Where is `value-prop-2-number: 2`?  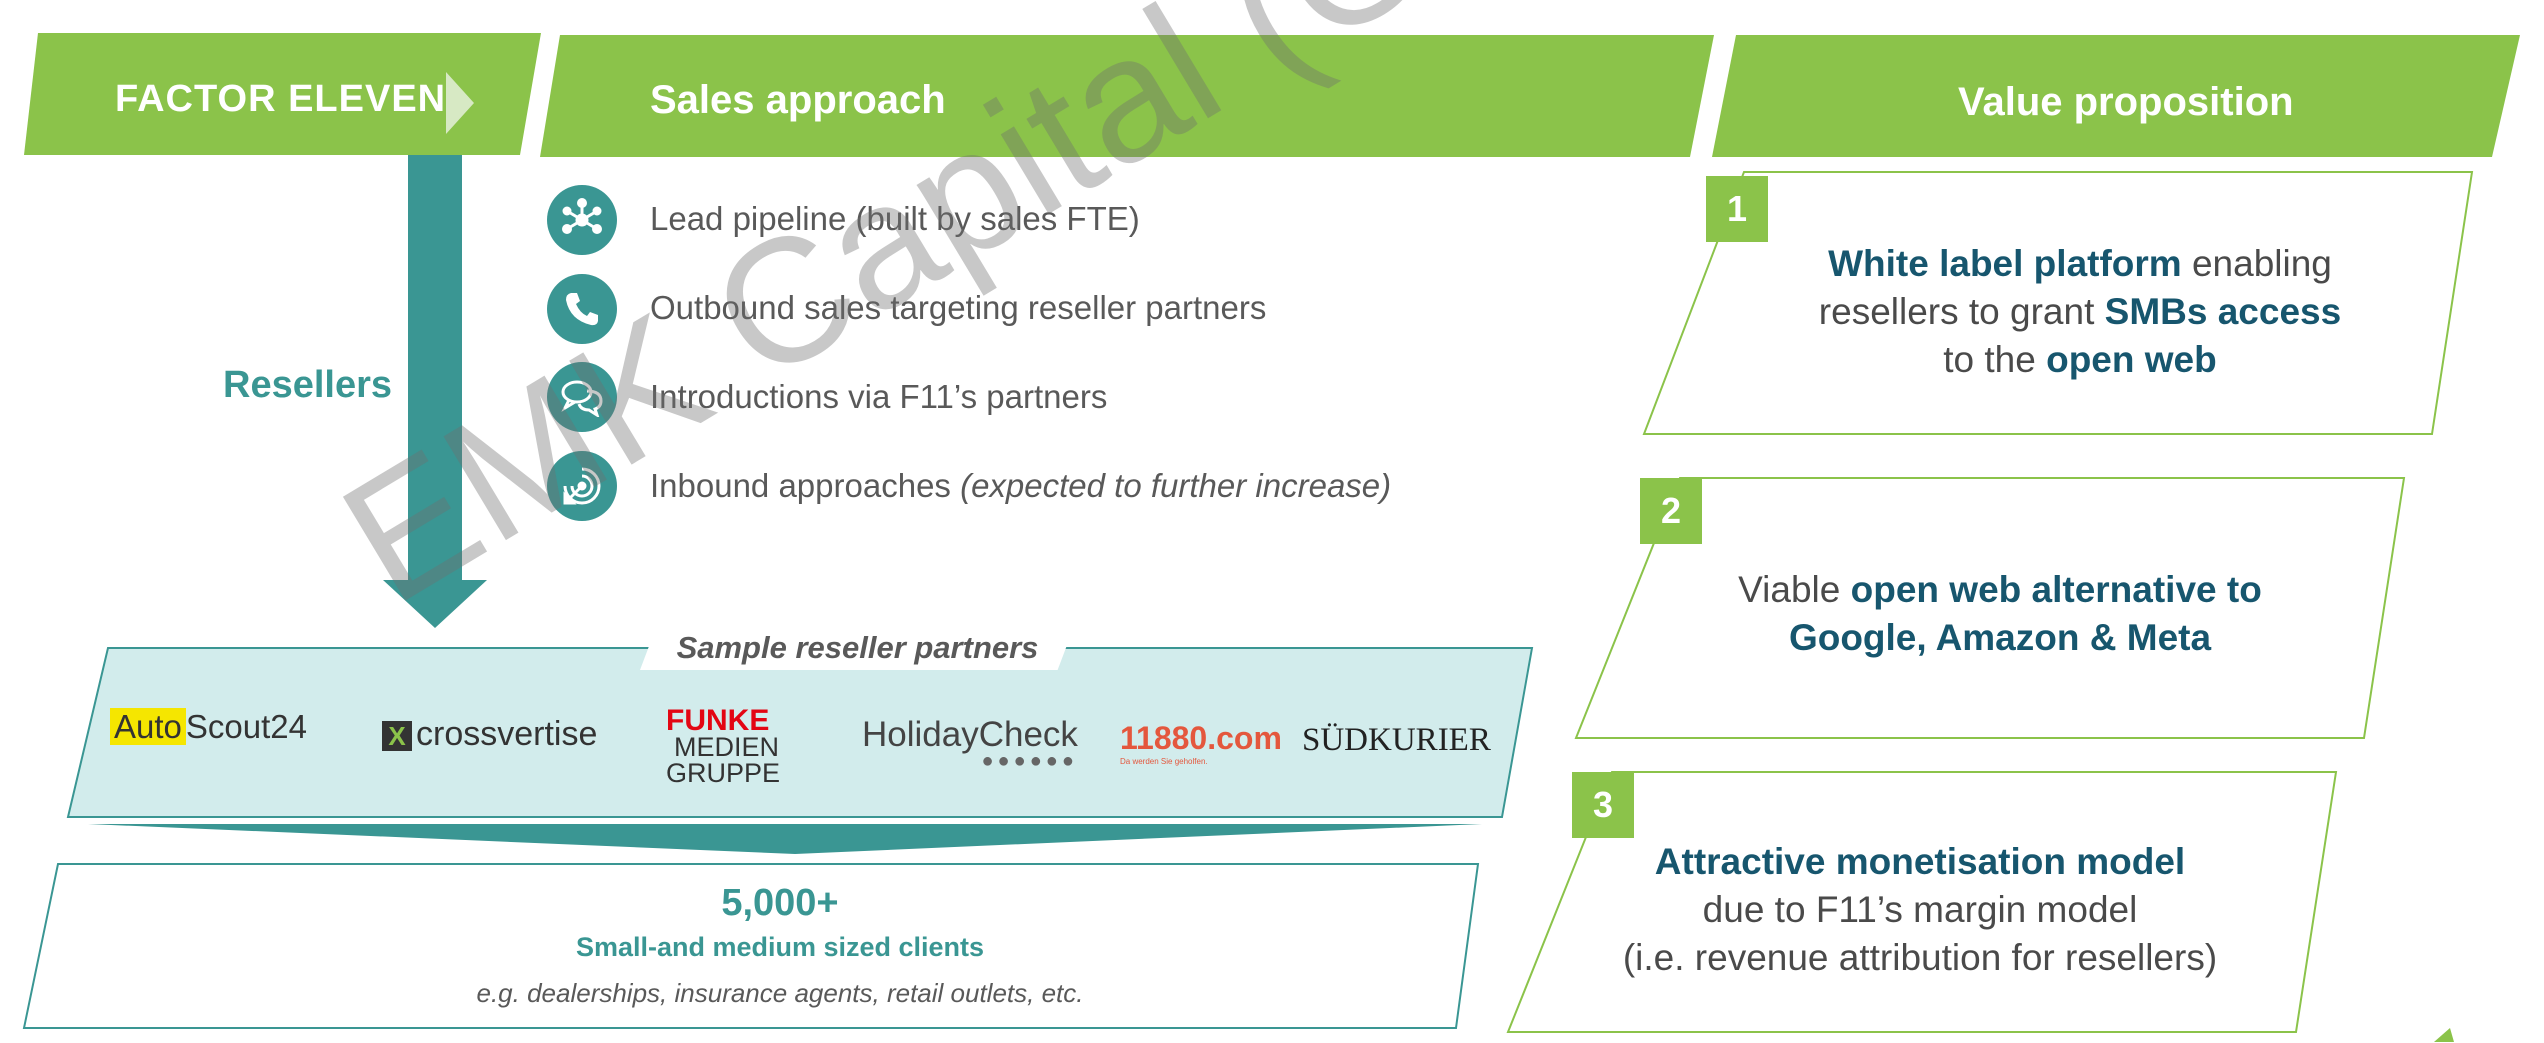
value-prop-2-number: 2 is located at coordinates (1671, 511).